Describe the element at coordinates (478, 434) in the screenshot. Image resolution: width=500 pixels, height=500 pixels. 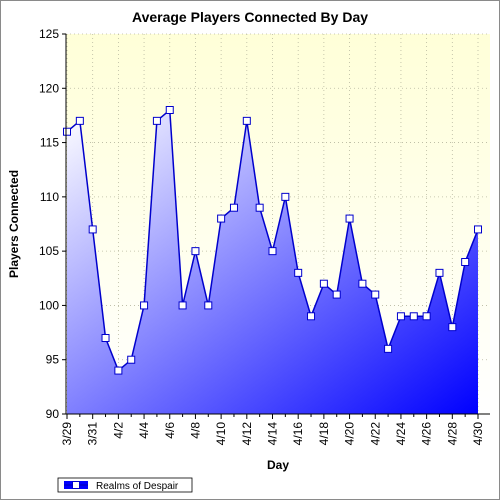
I see `x-tick-label: 4/30` at that location.